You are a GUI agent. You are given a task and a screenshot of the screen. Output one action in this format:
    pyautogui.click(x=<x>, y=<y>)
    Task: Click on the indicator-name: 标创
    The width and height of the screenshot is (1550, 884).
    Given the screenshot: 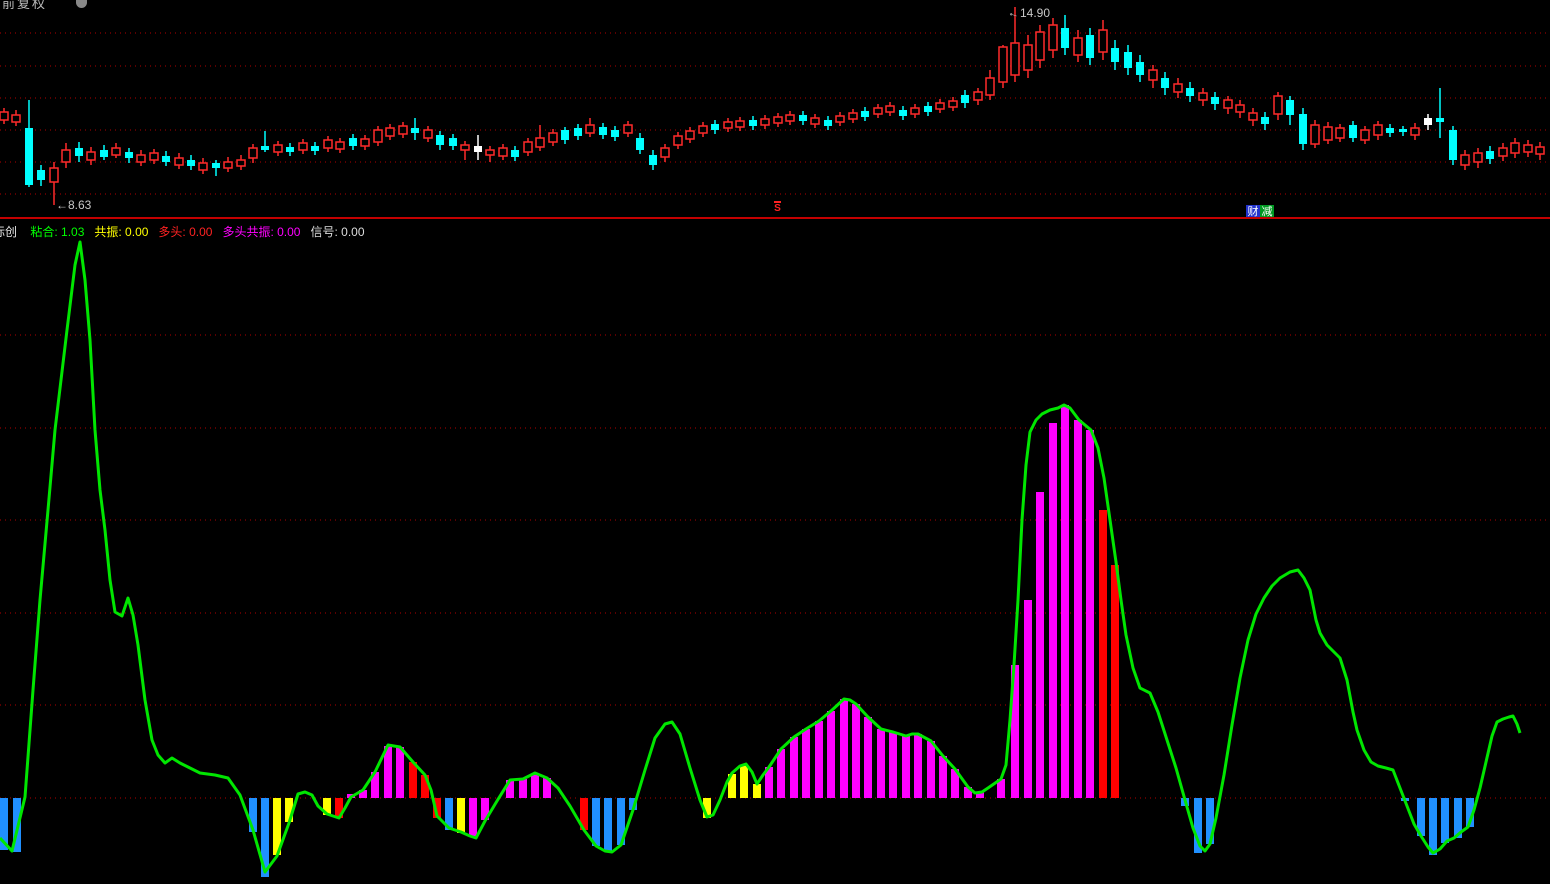 What is the action you would take?
    pyautogui.click(x=9, y=232)
    